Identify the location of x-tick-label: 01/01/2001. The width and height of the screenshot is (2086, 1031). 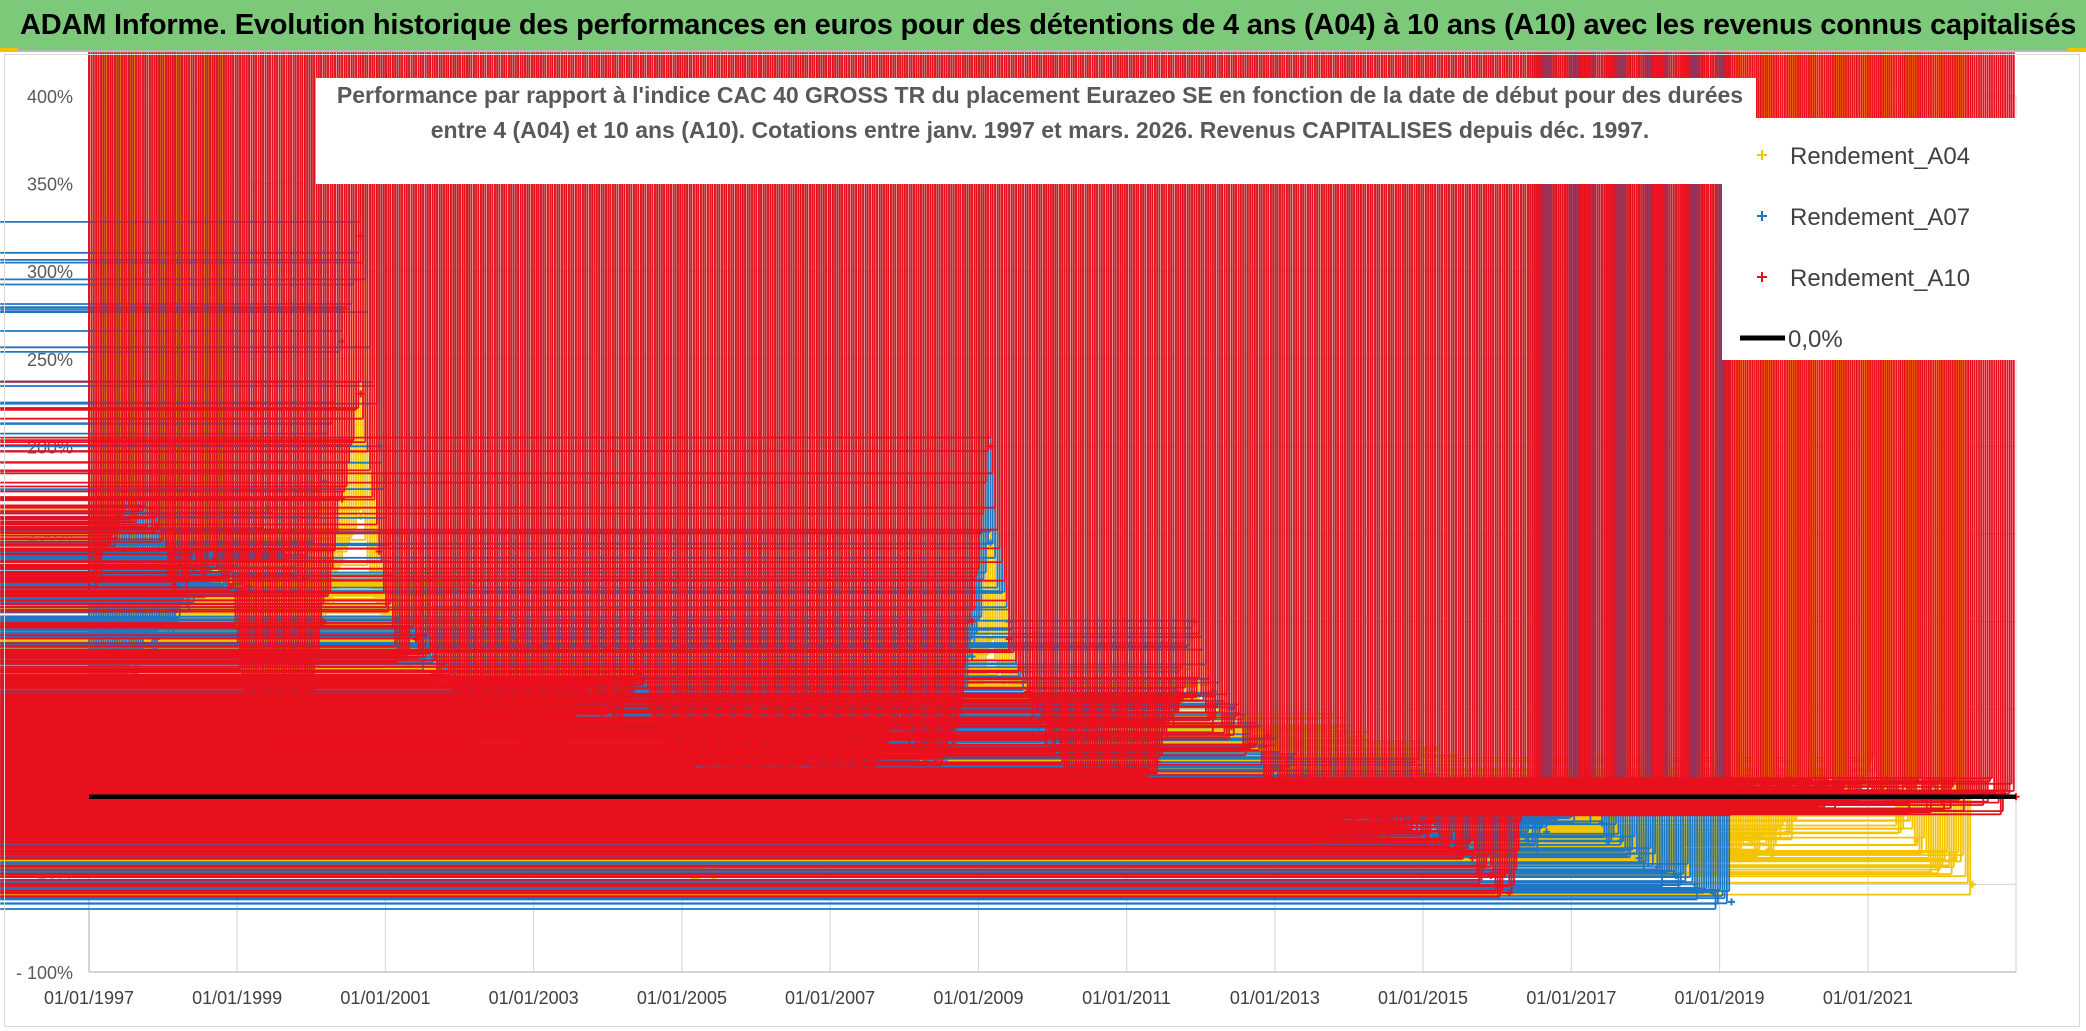
(385, 998).